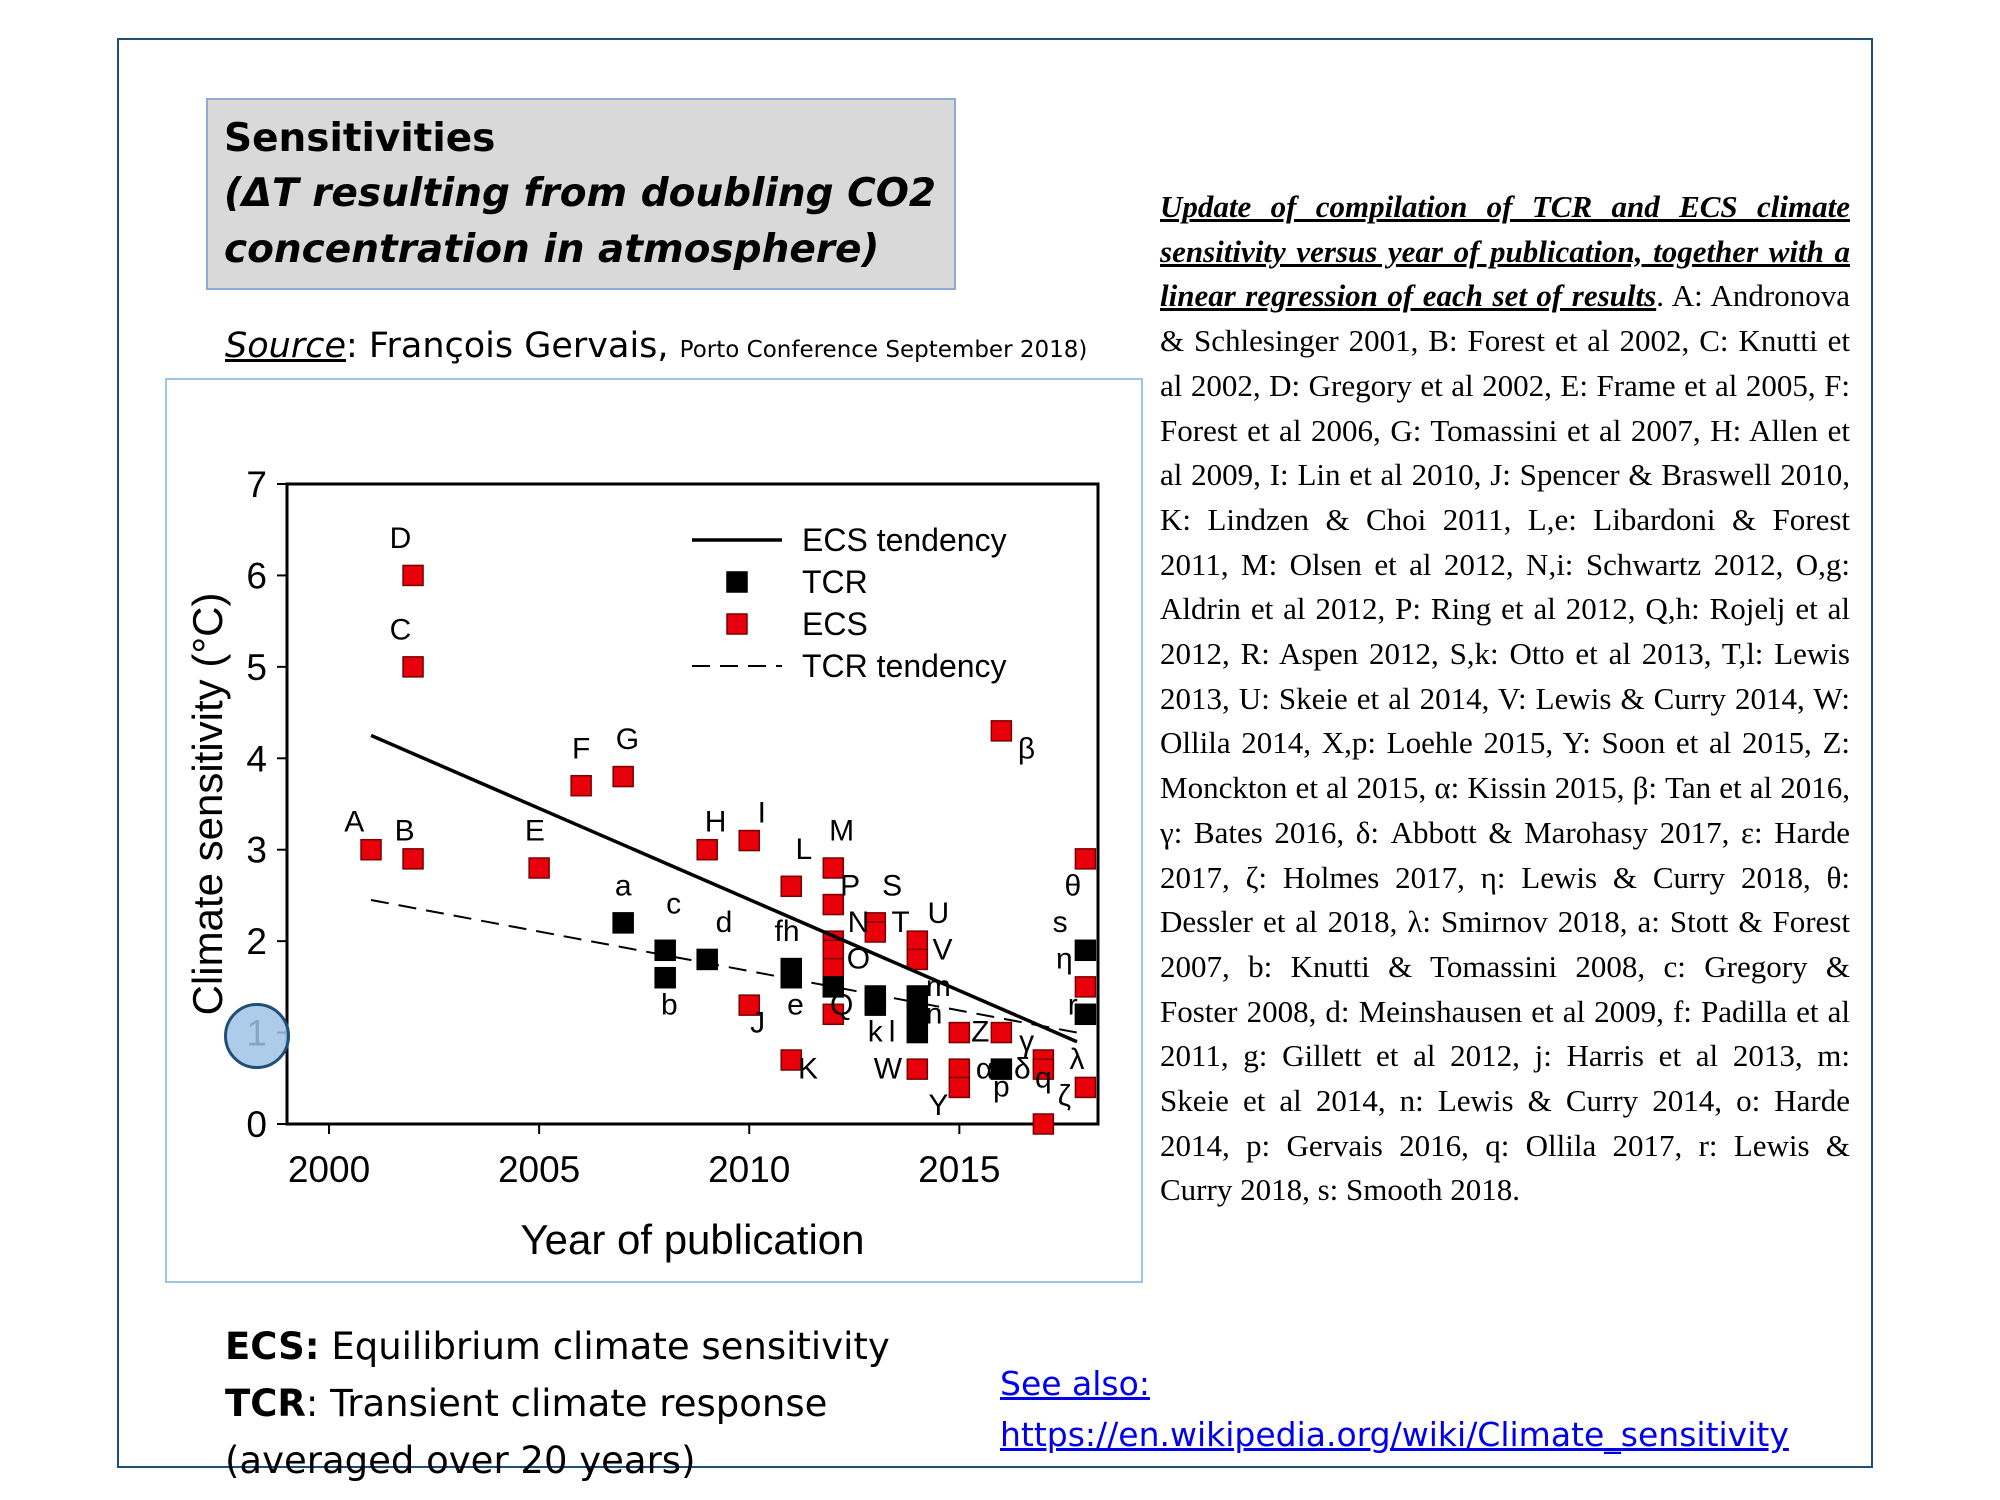 Image resolution: width=2000 pixels, height=1500 pixels. Describe the element at coordinates (256, 1124) in the screenshot. I see `y-tick-label: 0` at that location.